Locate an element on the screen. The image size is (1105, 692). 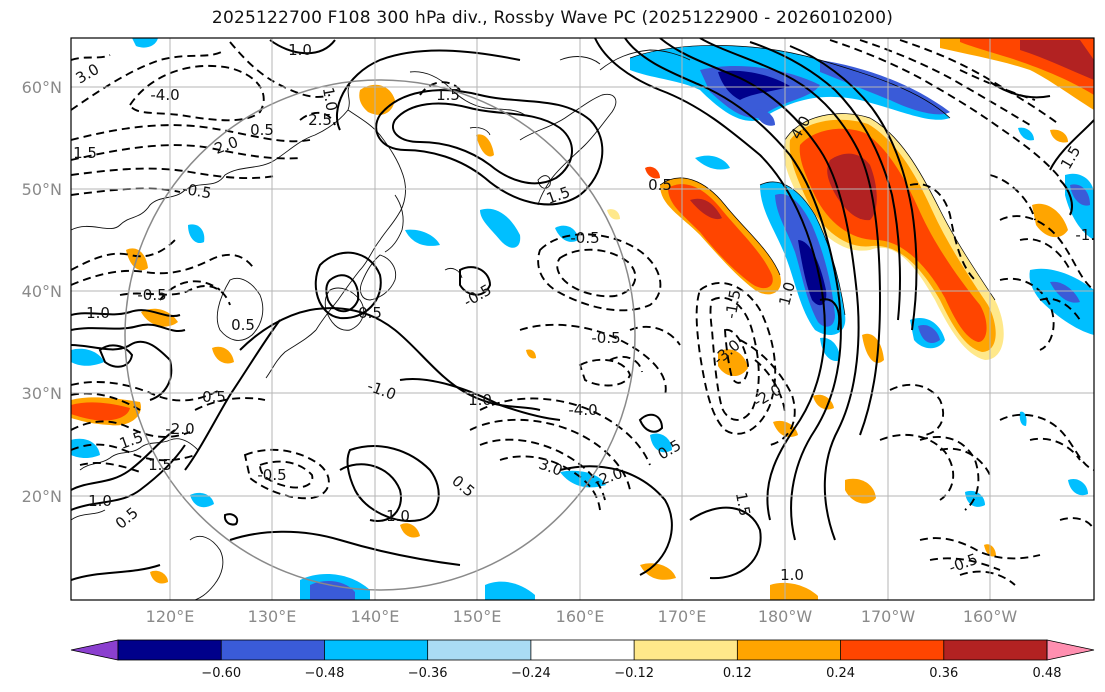
colorbar-tick-label: 0.36 is located at coordinates (943, 673).